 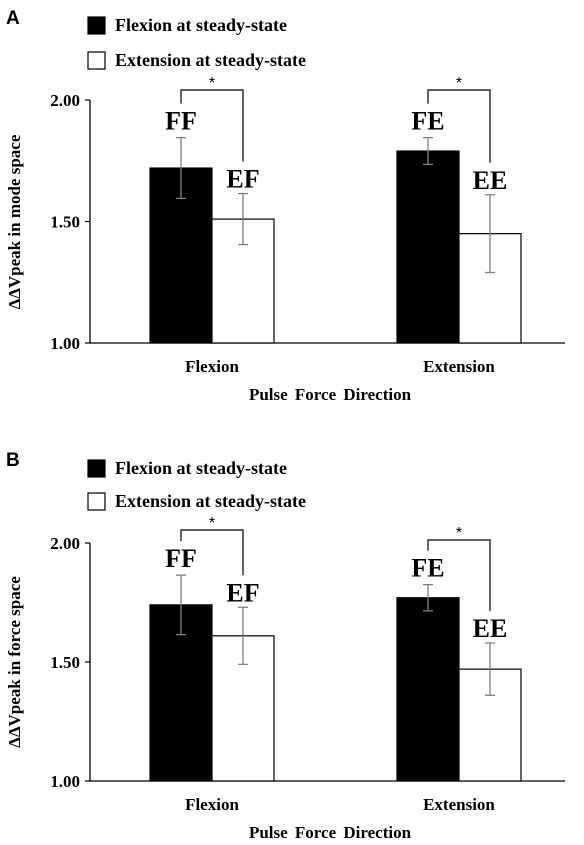 What do you see at coordinates (13, 18) in the screenshot?
I see `panel-letter: A` at bounding box center [13, 18].